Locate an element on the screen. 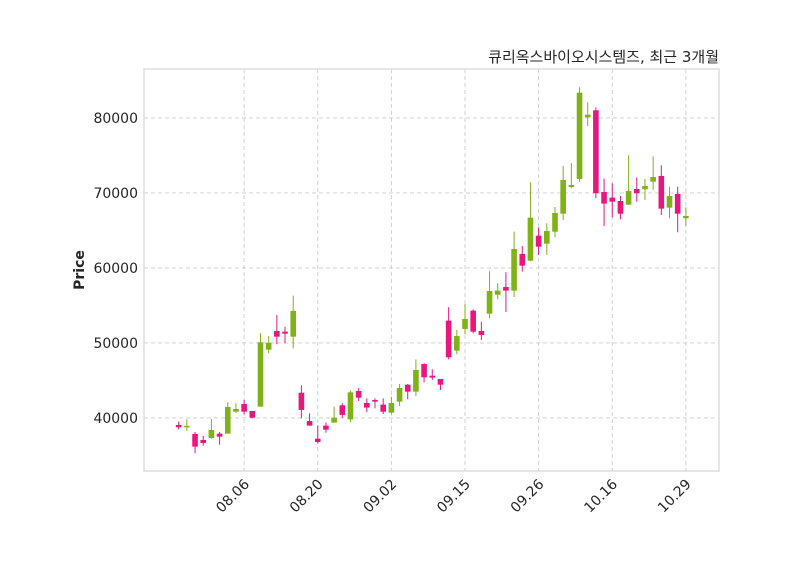 Image resolution: width=800 pixels, height=579 pixels. y-tick-labels: 40000 50000 60000 70000 80000 is located at coordinates (115, 269).